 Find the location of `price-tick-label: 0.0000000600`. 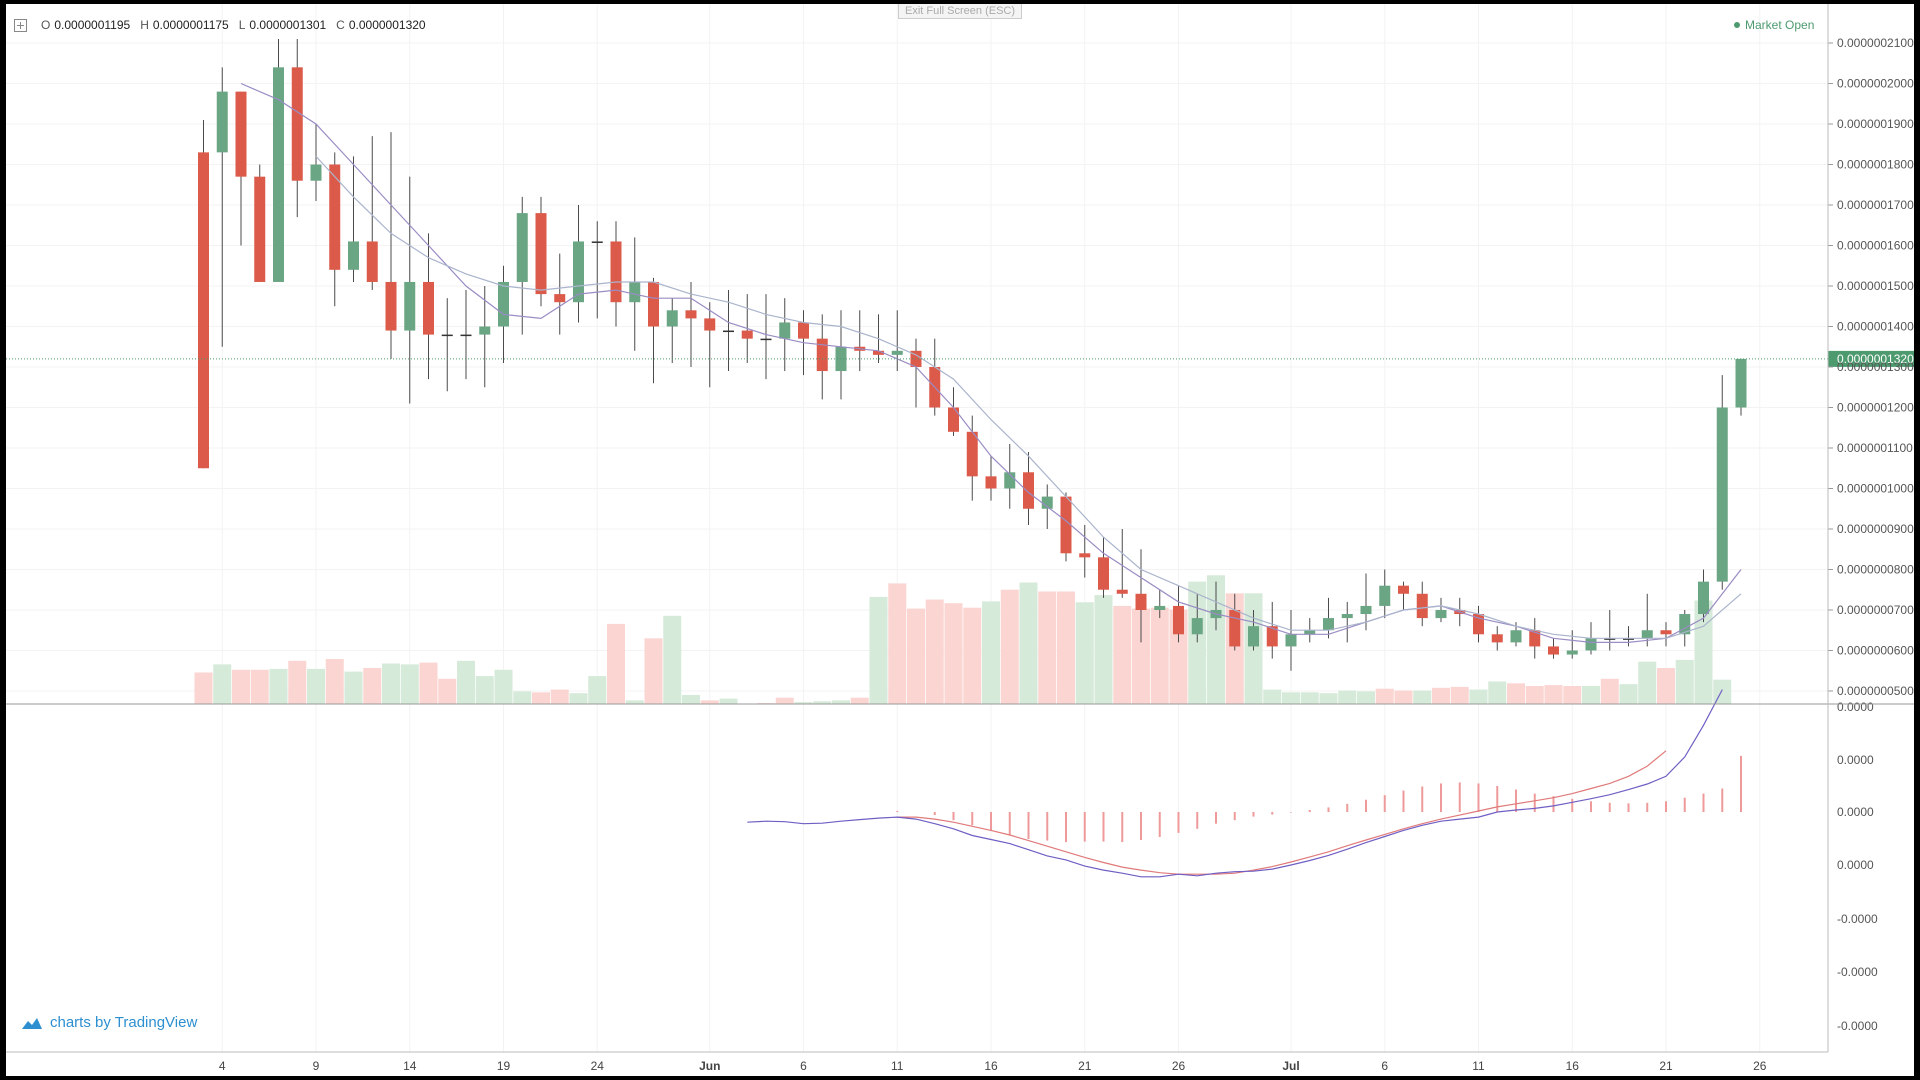

price-tick-label: 0.0000000600 is located at coordinates (1875, 650).